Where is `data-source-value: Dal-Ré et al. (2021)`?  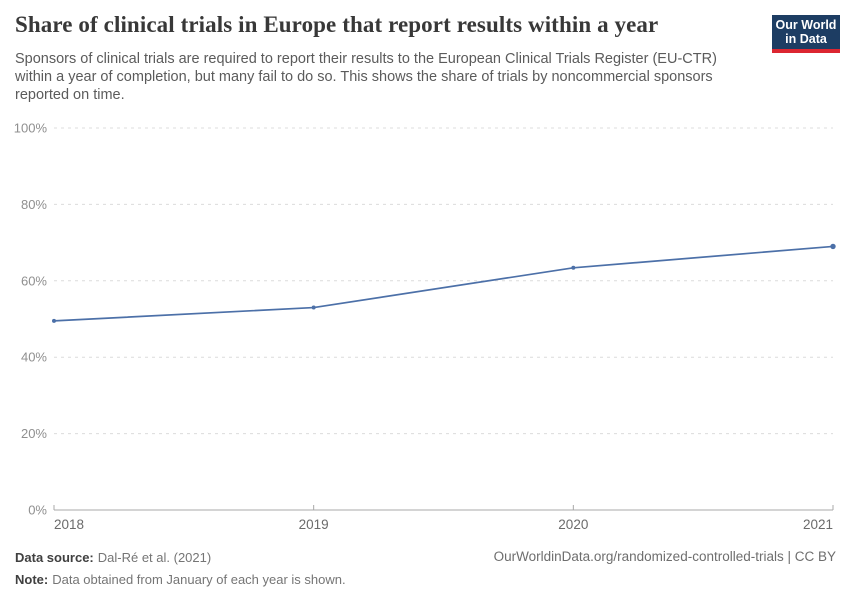
data-source-value: Dal-Ré et al. (2021) is located at coordinates (154, 557).